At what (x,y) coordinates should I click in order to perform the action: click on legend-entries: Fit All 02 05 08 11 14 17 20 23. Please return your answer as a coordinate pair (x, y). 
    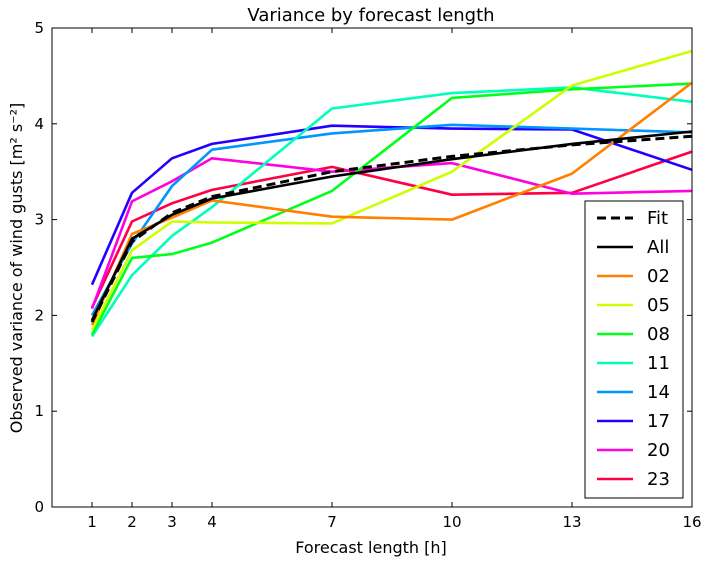
    Looking at the image, I should click on (633, 349).